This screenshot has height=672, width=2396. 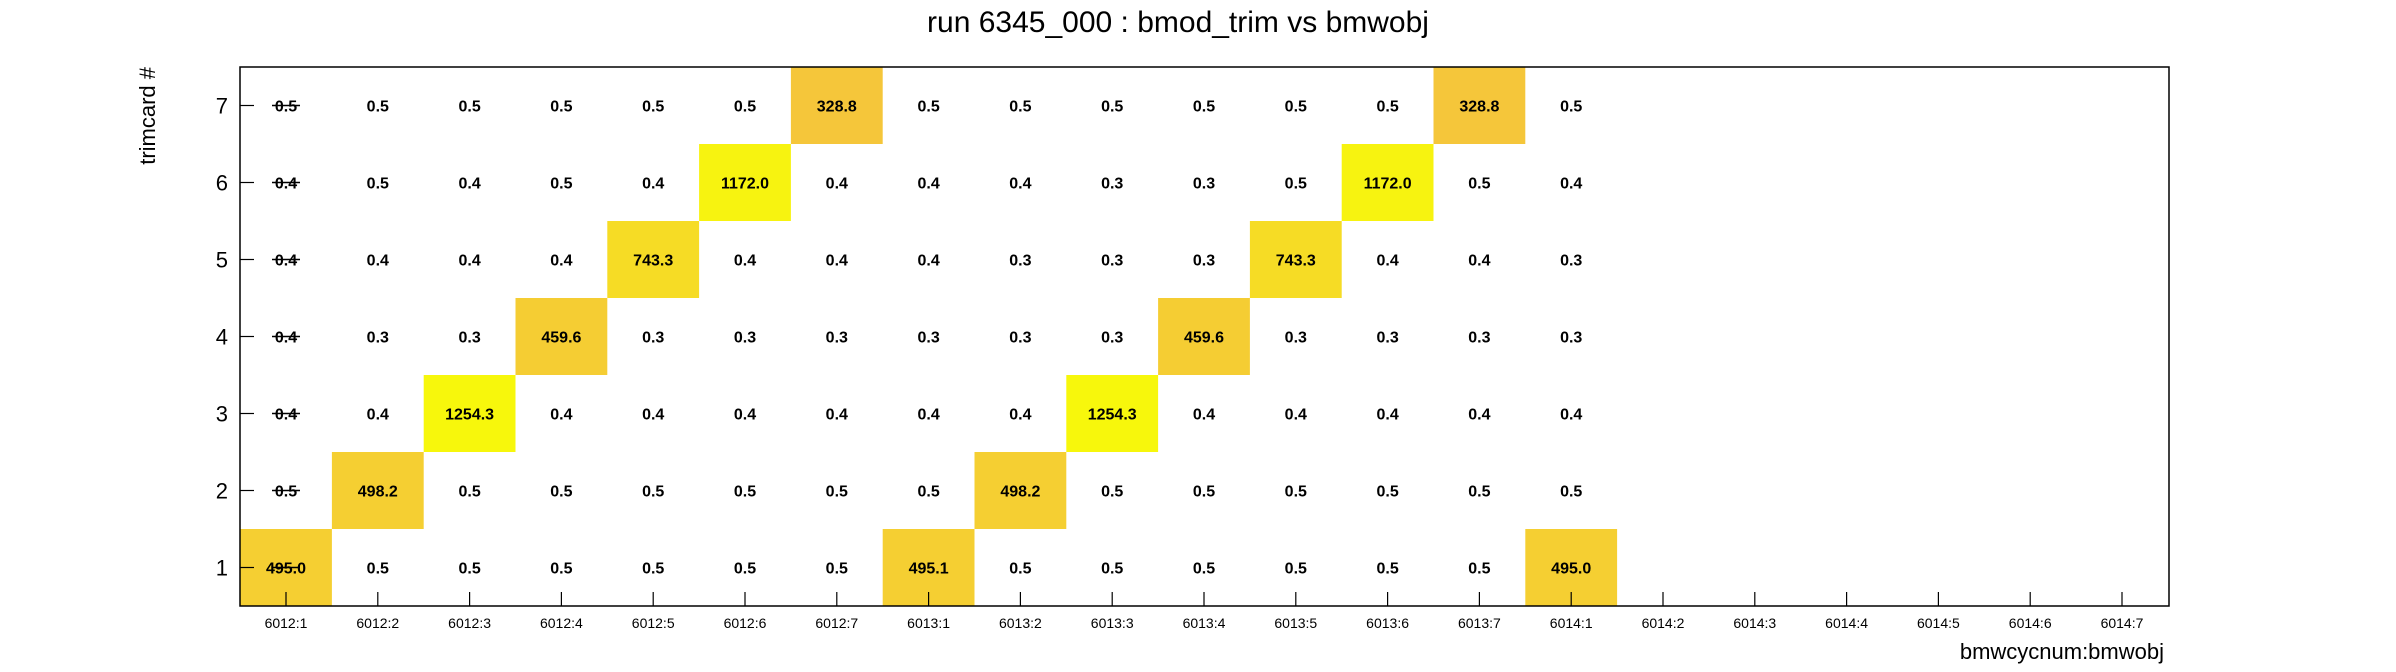 What do you see at coordinates (929, 569) in the screenshot?
I see `cell-value-label: 495.1` at bounding box center [929, 569].